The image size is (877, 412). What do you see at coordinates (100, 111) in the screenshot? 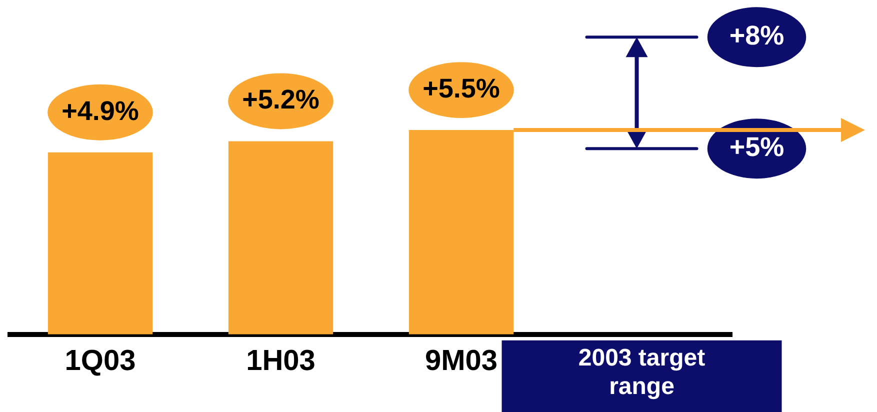
I see `data-label: +4.9%` at bounding box center [100, 111].